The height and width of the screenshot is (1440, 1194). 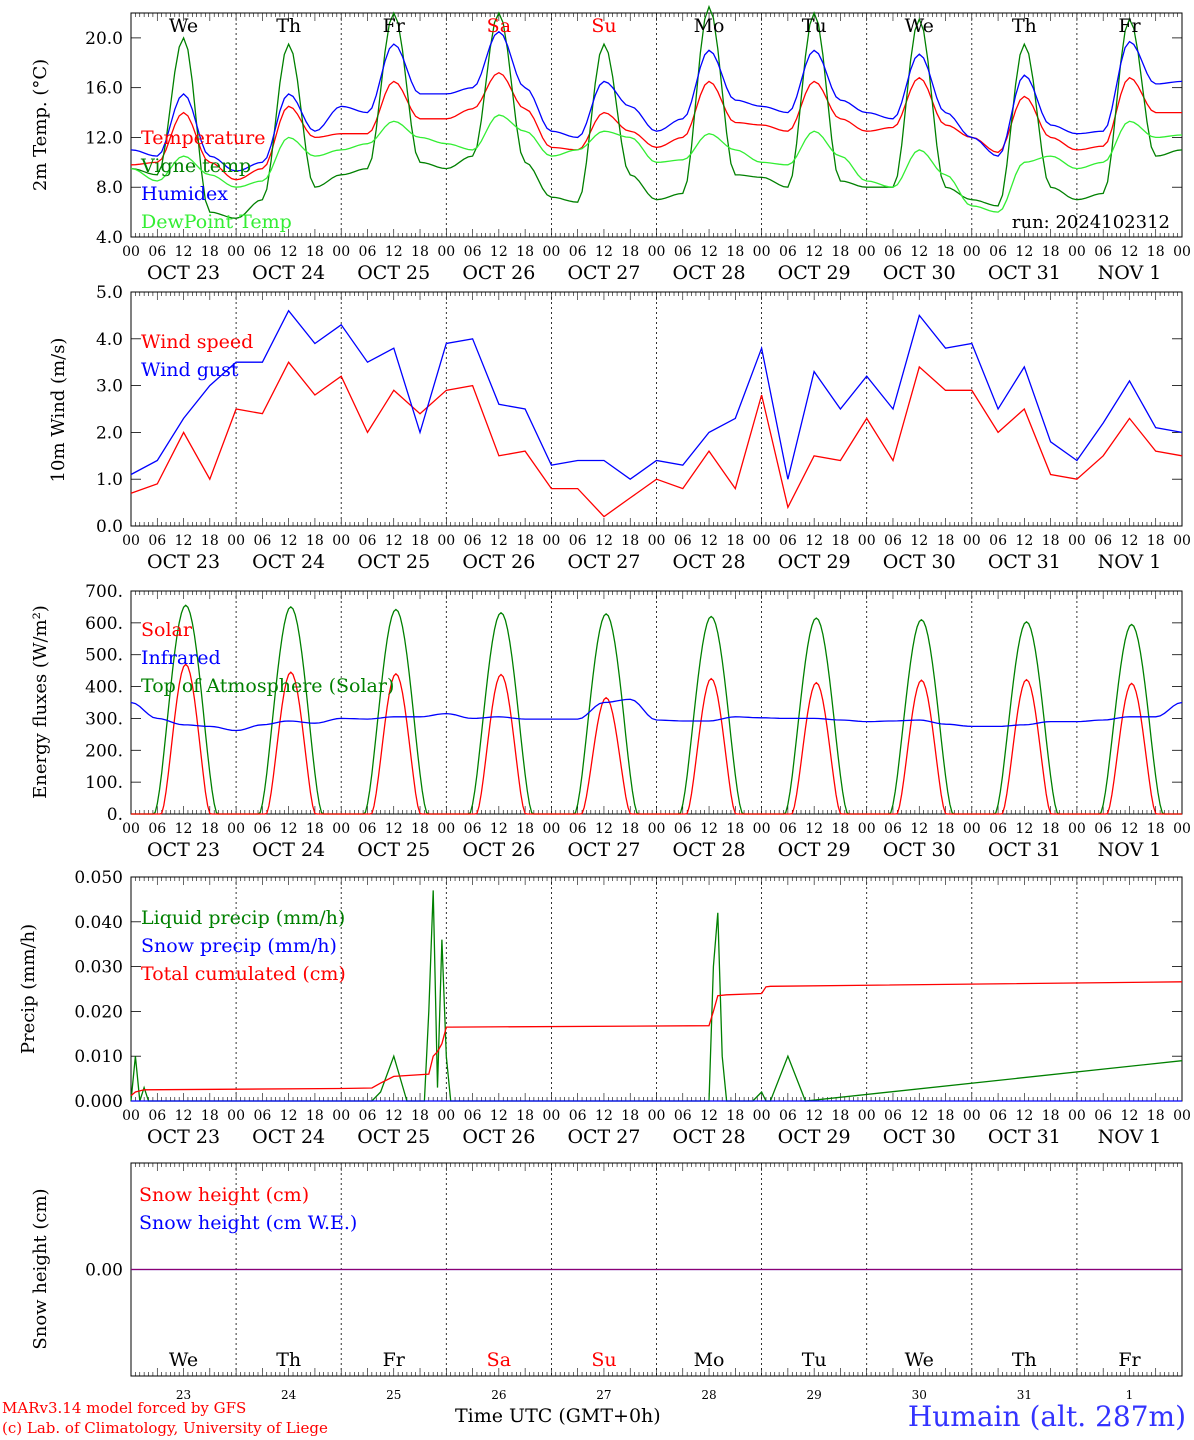 I want to click on series-infrared, so click(x=656, y=715).